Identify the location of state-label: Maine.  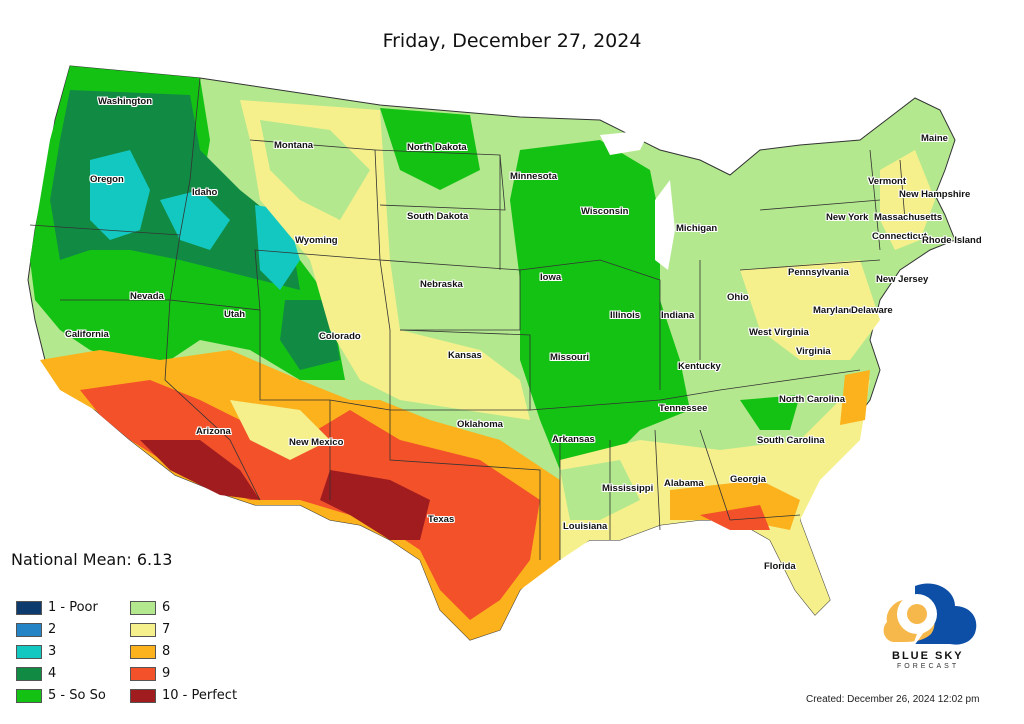
(934, 138).